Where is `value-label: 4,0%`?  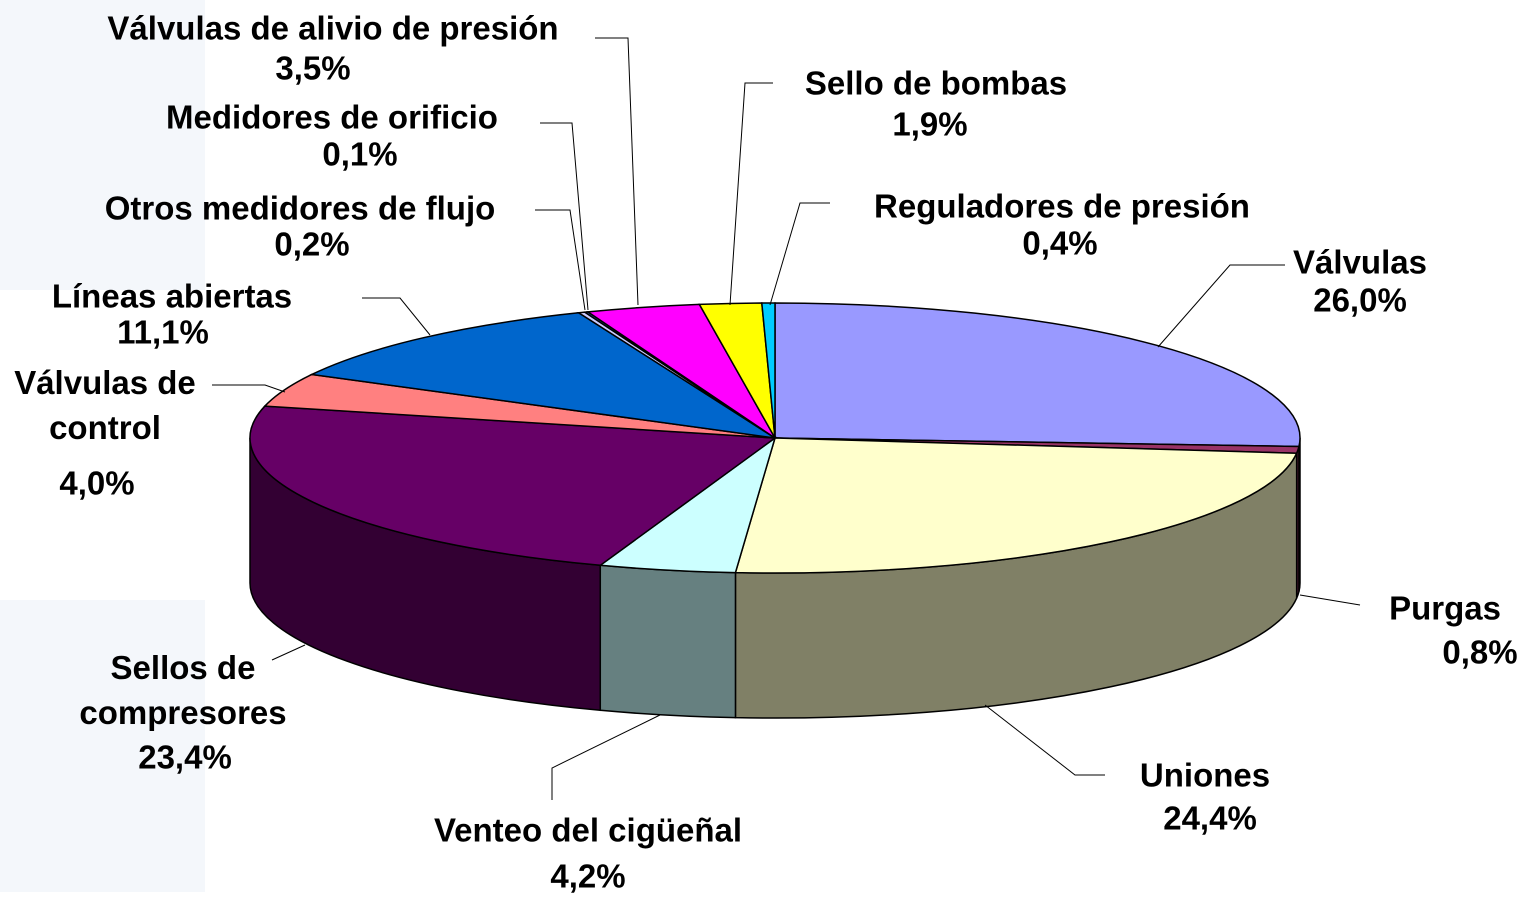 value-label: 4,0% is located at coordinates (97, 483).